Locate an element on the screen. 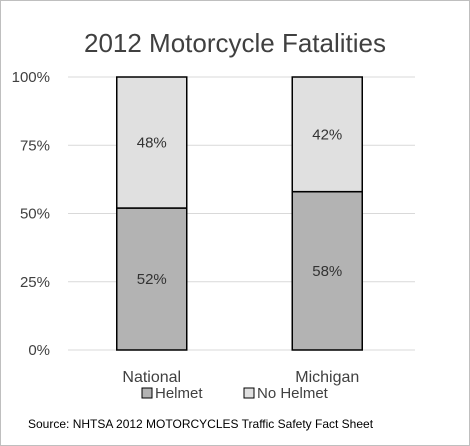  data-label: 48% is located at coordinates (152, 143).